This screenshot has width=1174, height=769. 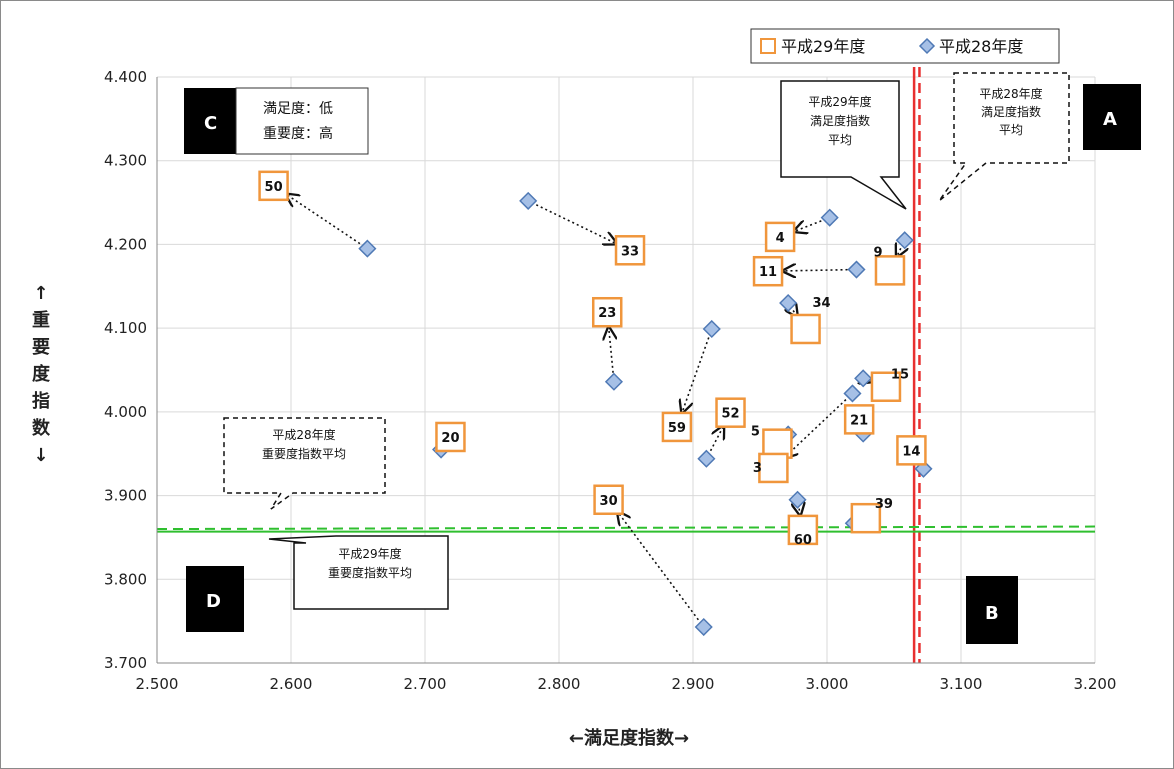 I want to click on x-tick-label: 3.200, so click(x=1095, y=684).